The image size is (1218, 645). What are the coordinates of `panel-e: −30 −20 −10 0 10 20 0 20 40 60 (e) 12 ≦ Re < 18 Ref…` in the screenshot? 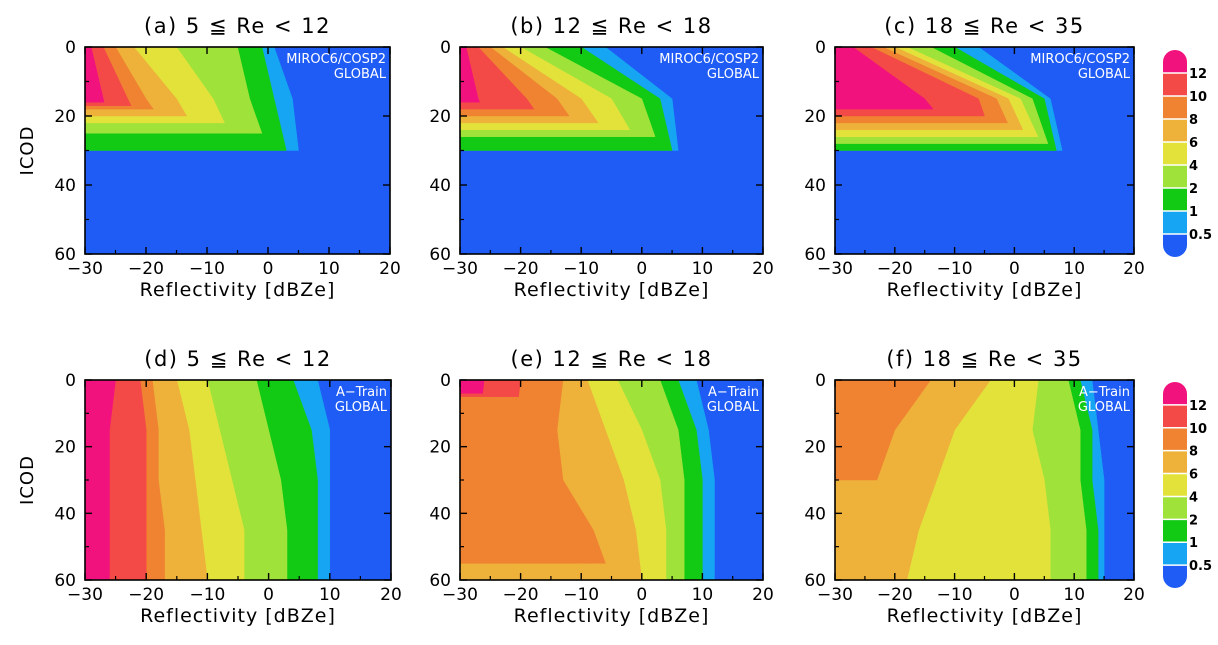 It's located at (601, 487).